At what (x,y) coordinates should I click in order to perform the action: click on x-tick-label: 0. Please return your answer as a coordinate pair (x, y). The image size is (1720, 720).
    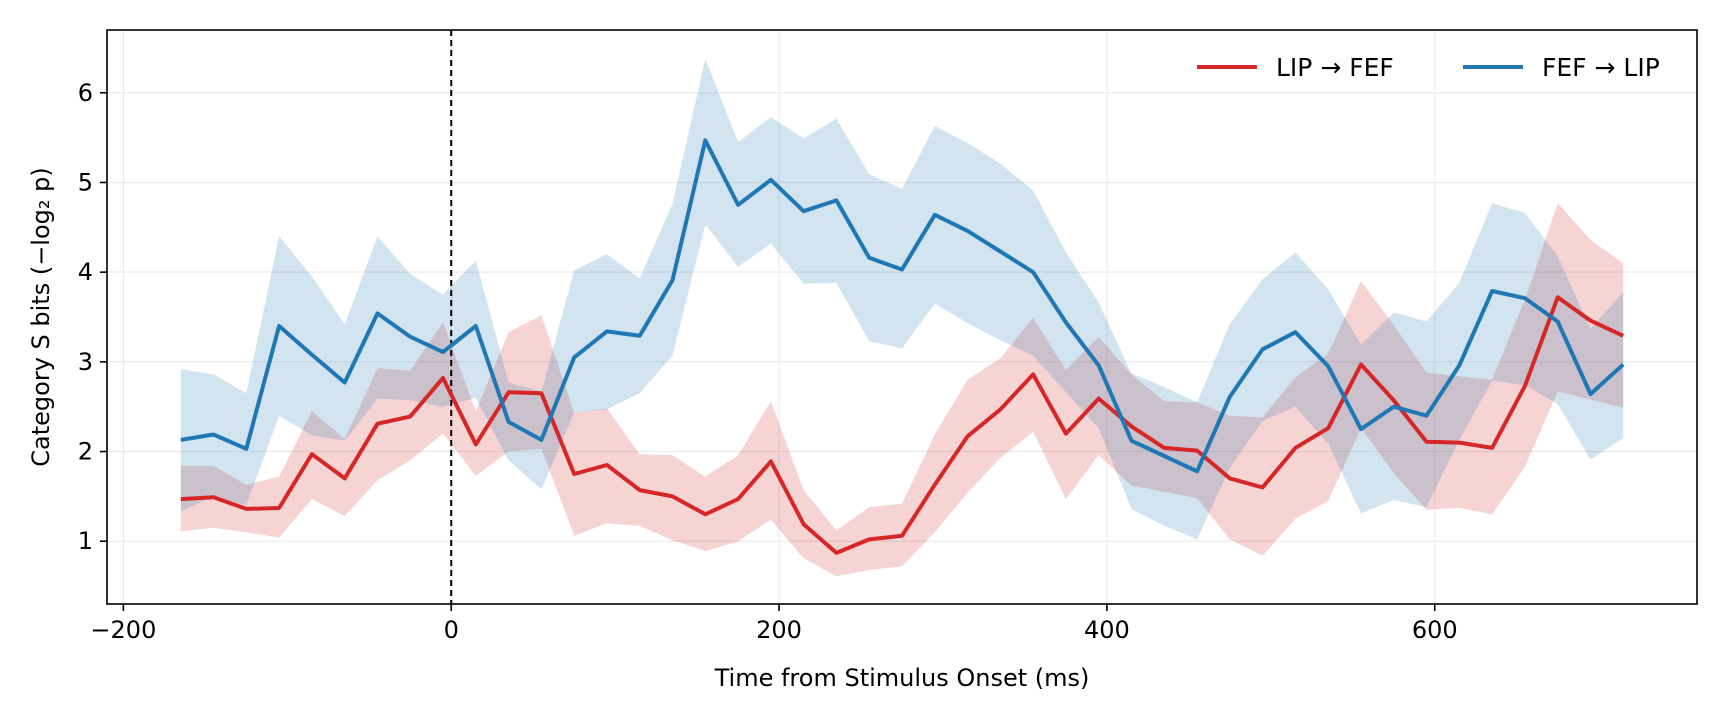
    Looking at the image, I should click on (451, 630).